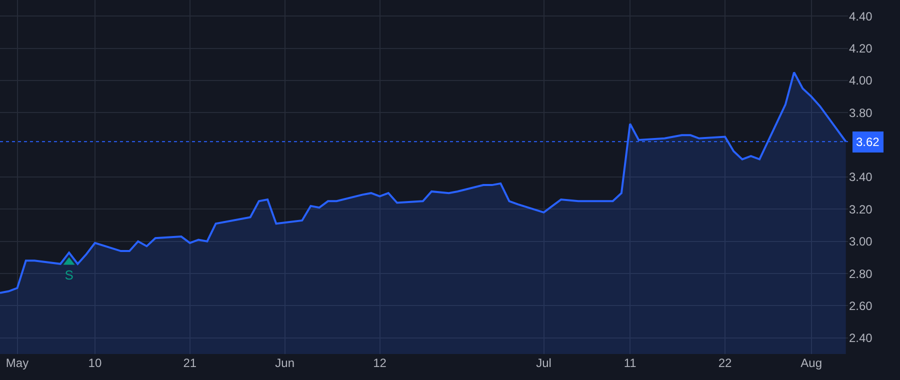 The width and height of the screenshot is (900, 380). I want to click on y-tick-label: 3.00, so click(861, 241).